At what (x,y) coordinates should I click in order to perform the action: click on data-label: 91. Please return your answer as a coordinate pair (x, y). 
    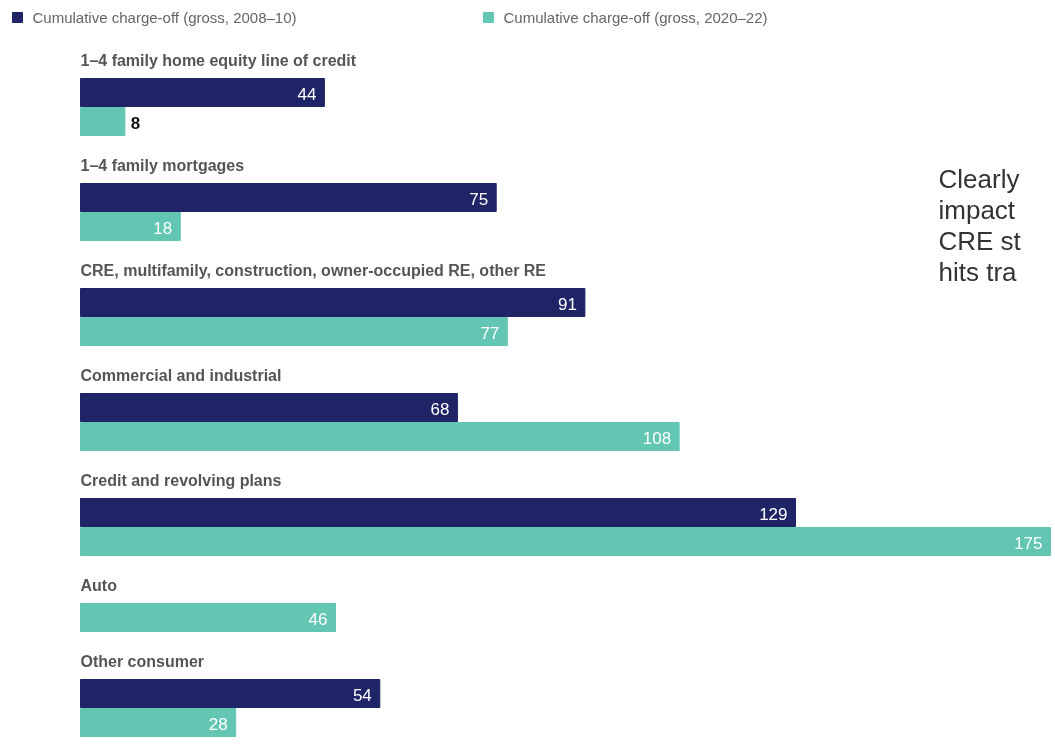
    Looking at the image, I should click on (567, 304).